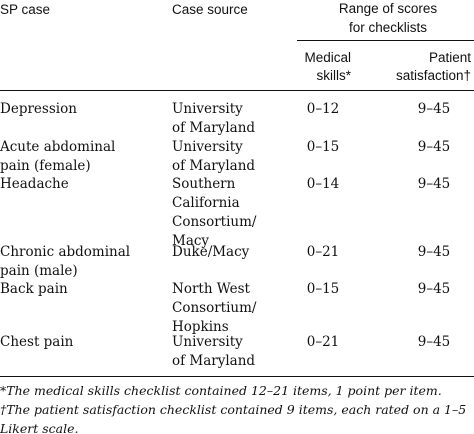 This screenshot has width=474, height=434. Describe the element at coordinates (210, 9) in the screenshot. I see `header-cell: Case source` at that location.